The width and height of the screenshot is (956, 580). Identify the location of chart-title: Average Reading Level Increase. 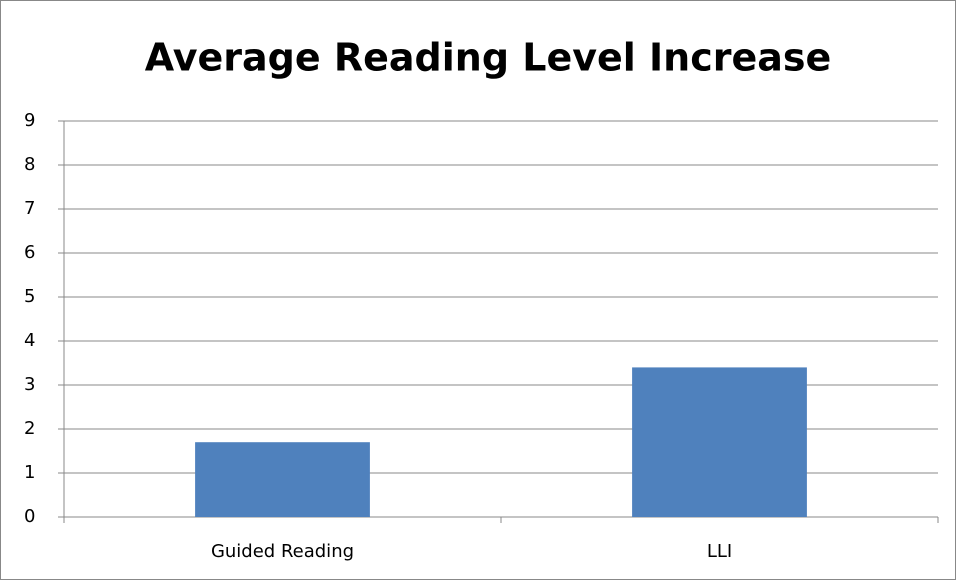
(488, 58).